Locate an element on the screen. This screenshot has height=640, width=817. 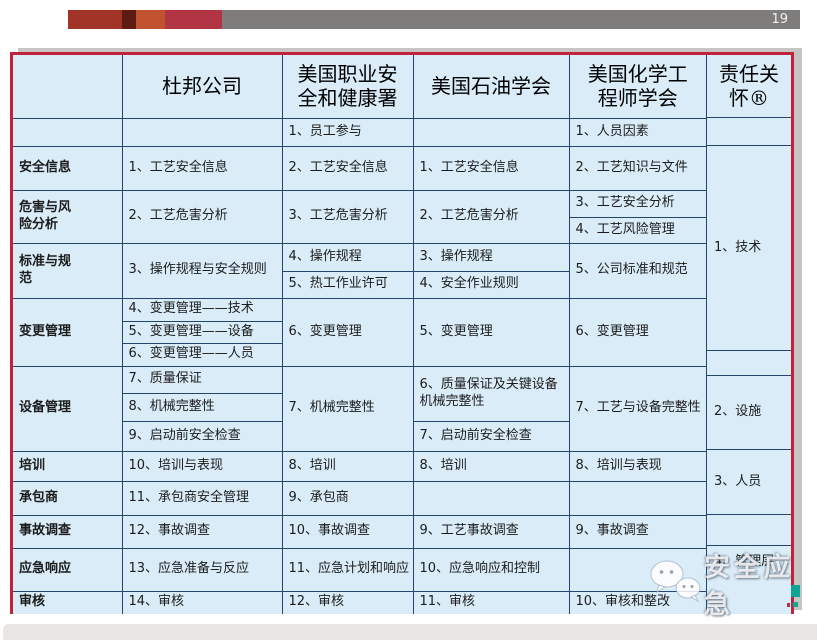
cell-dupont-1: 2、工艺危害分析 is located at coordinates (202, 216).